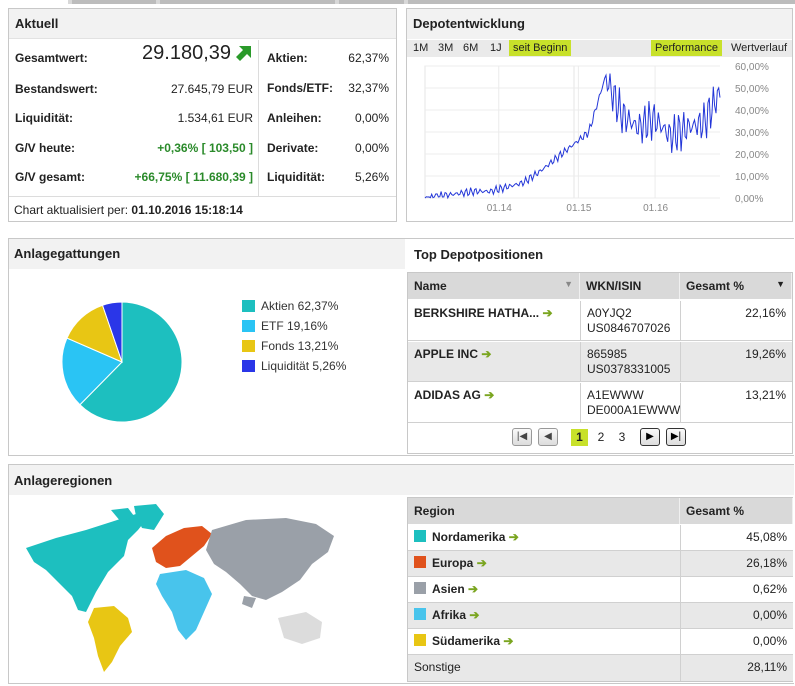 The image size is (795, 686). I want to click on gesamtwert-label: Gesamtwert:, so click(51, 58).